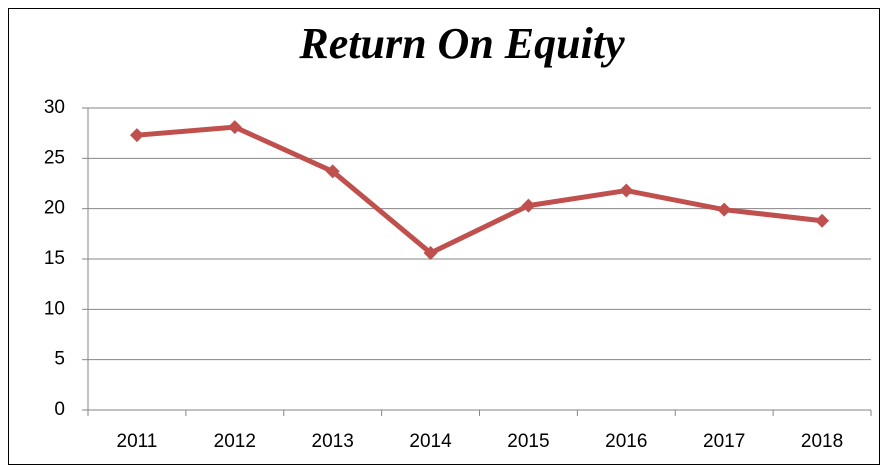 This screenshot has width=886, height=473. I want to click on x-tick-label: 2013, so click(333, 441).